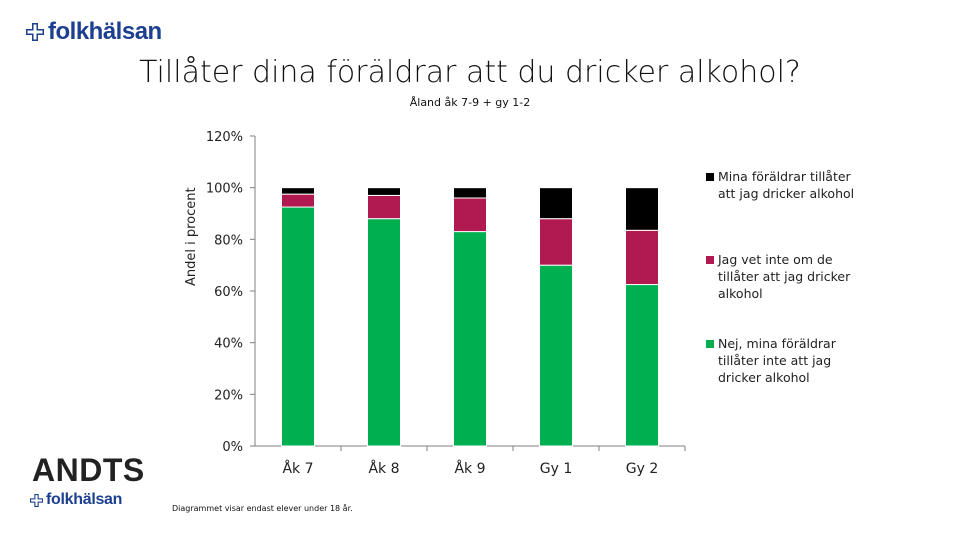 The image size is (960, 540). What do you see at coordinates (228, 292) in the screenshot?
I see `y-tick-label: 60%` at bounding box center [228, 292].